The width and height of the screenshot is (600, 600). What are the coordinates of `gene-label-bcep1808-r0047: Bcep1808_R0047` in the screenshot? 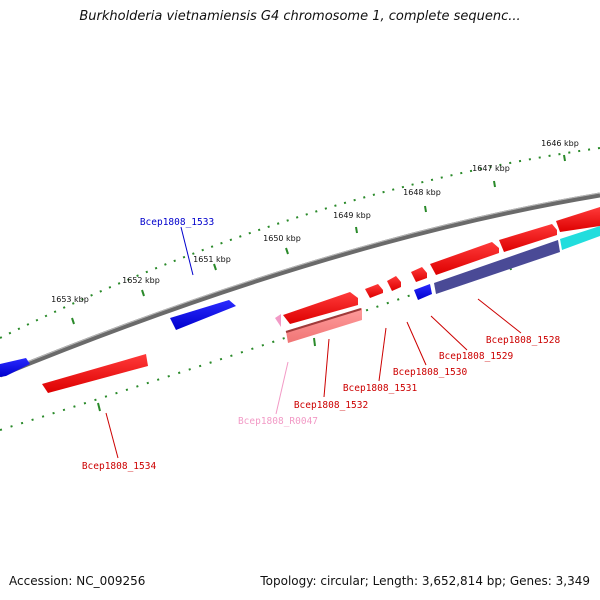 It's located at (278, 421).